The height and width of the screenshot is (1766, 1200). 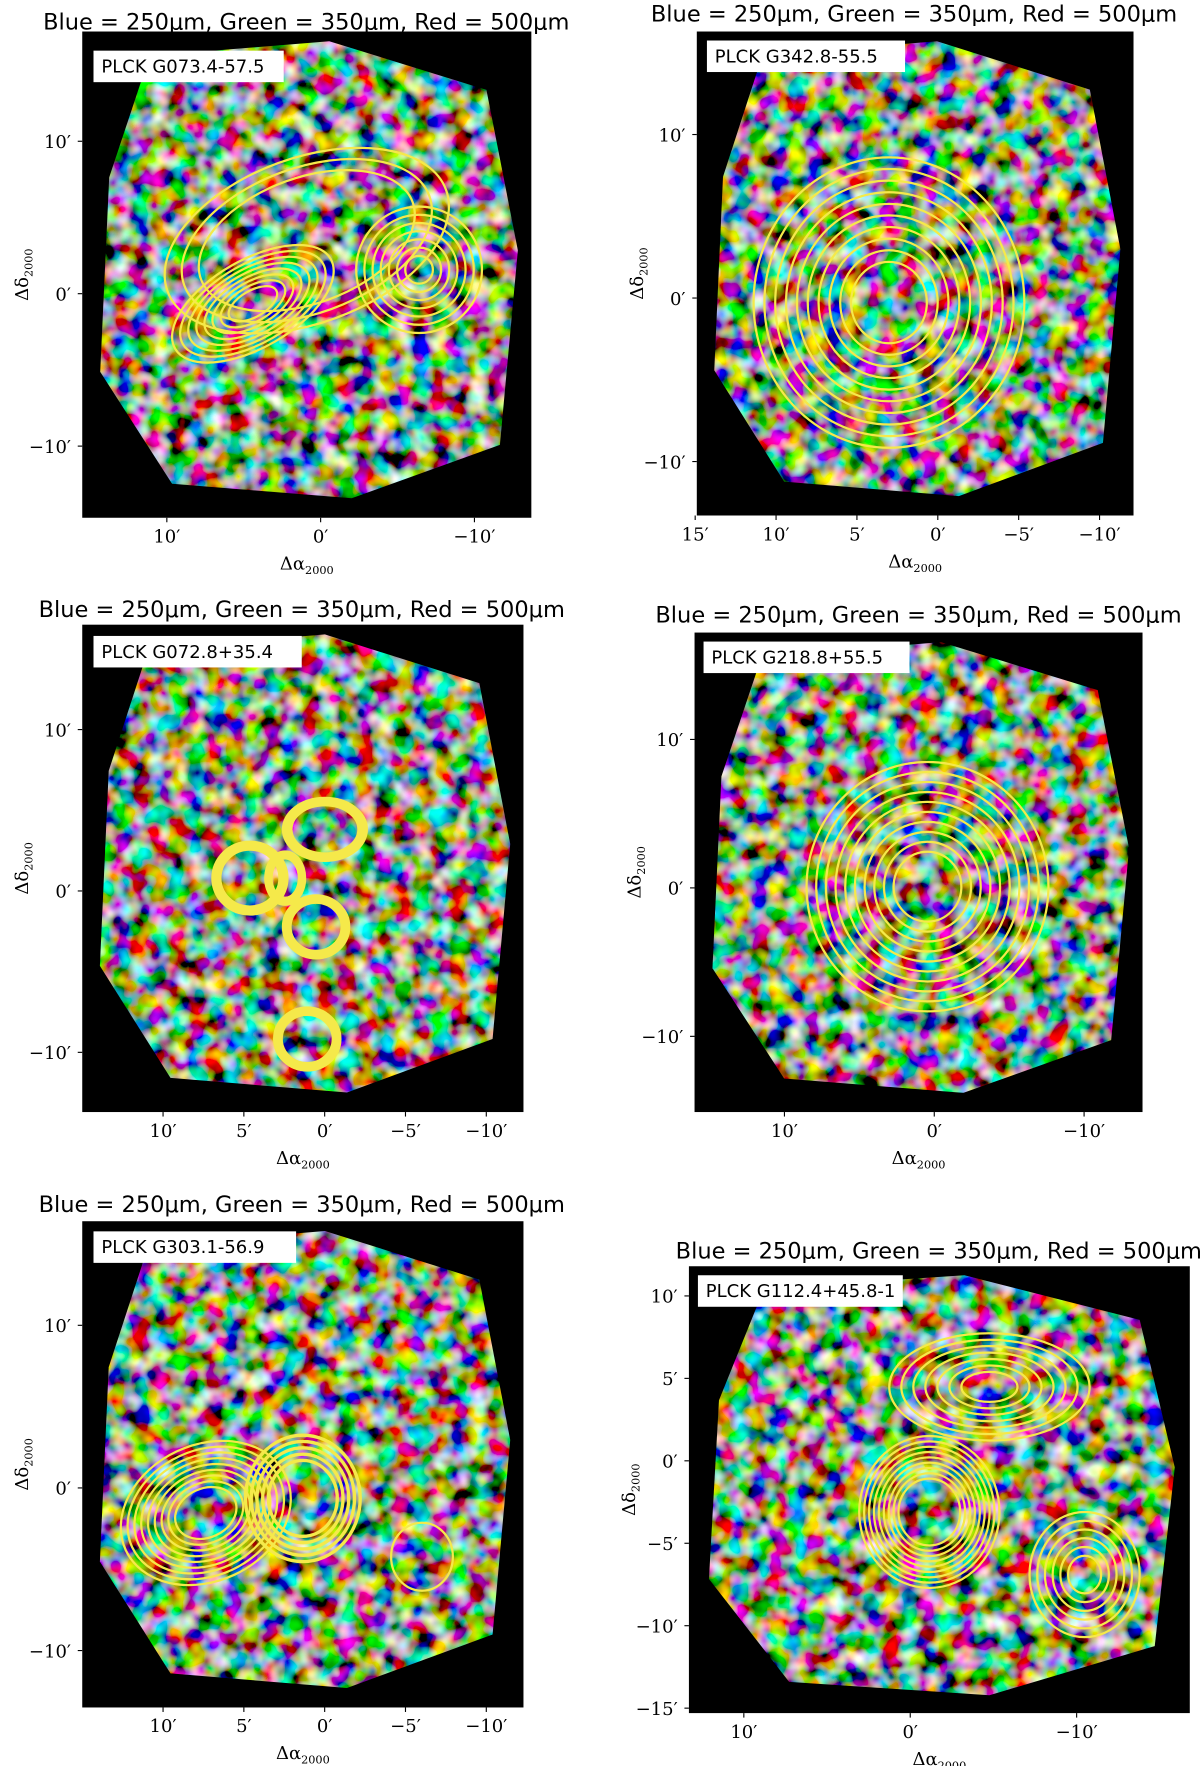 What do you see at coordinates (187, 652) in the screenshot?
I see `panel-label: PLCK G072.8+35.4` at bounding box center [187, 652].